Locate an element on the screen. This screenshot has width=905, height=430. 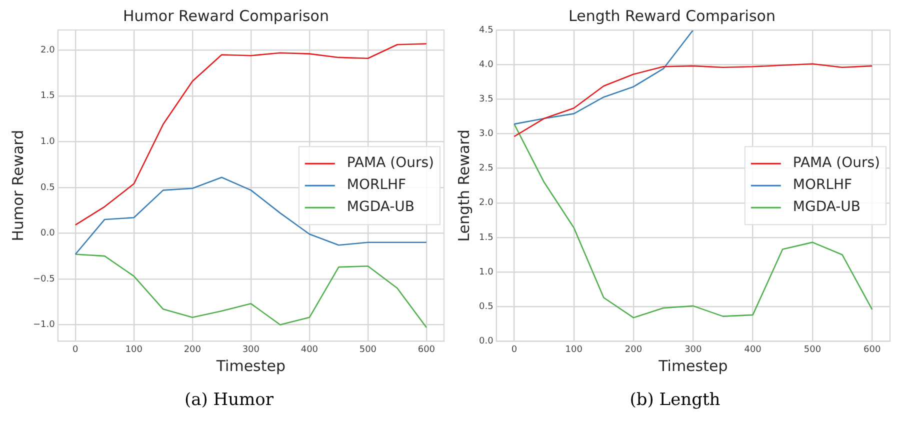
y-tick-label: −1.0 is located at coordinates (44, 325).